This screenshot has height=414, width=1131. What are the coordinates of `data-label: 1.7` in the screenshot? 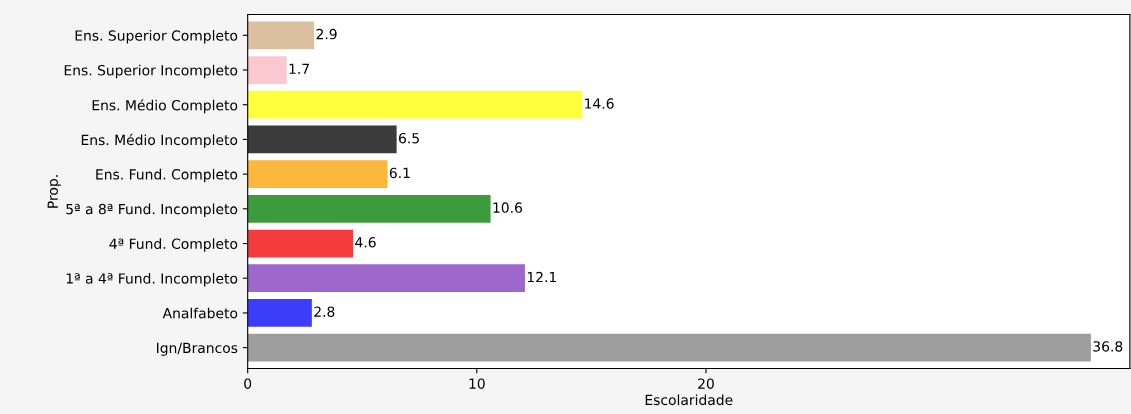 It's located at (299, 68).